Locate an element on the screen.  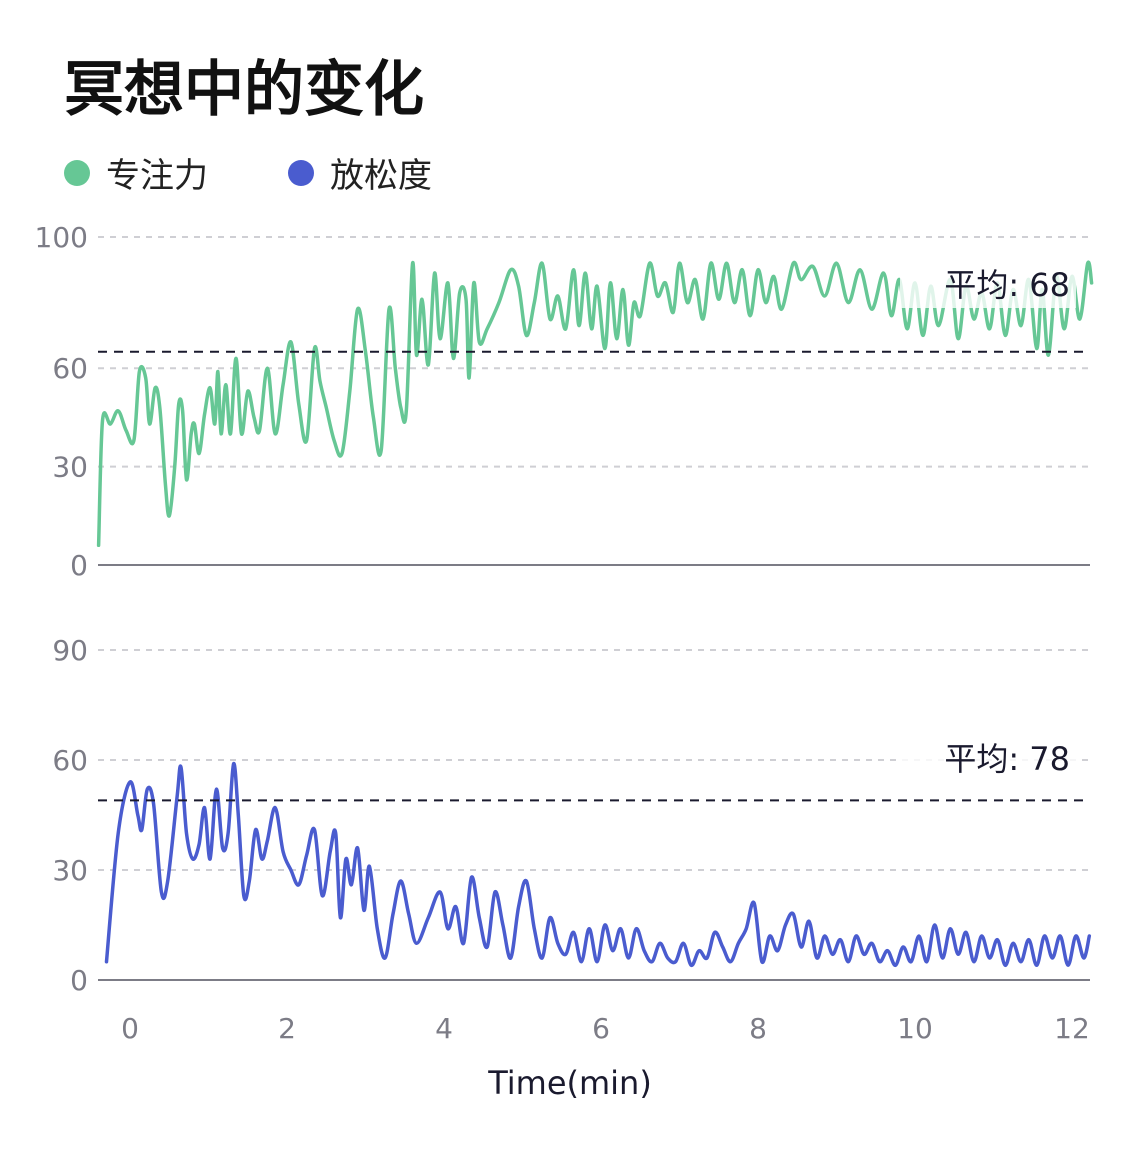
avg-label-bg-focus is located at coordinates (988, 285).